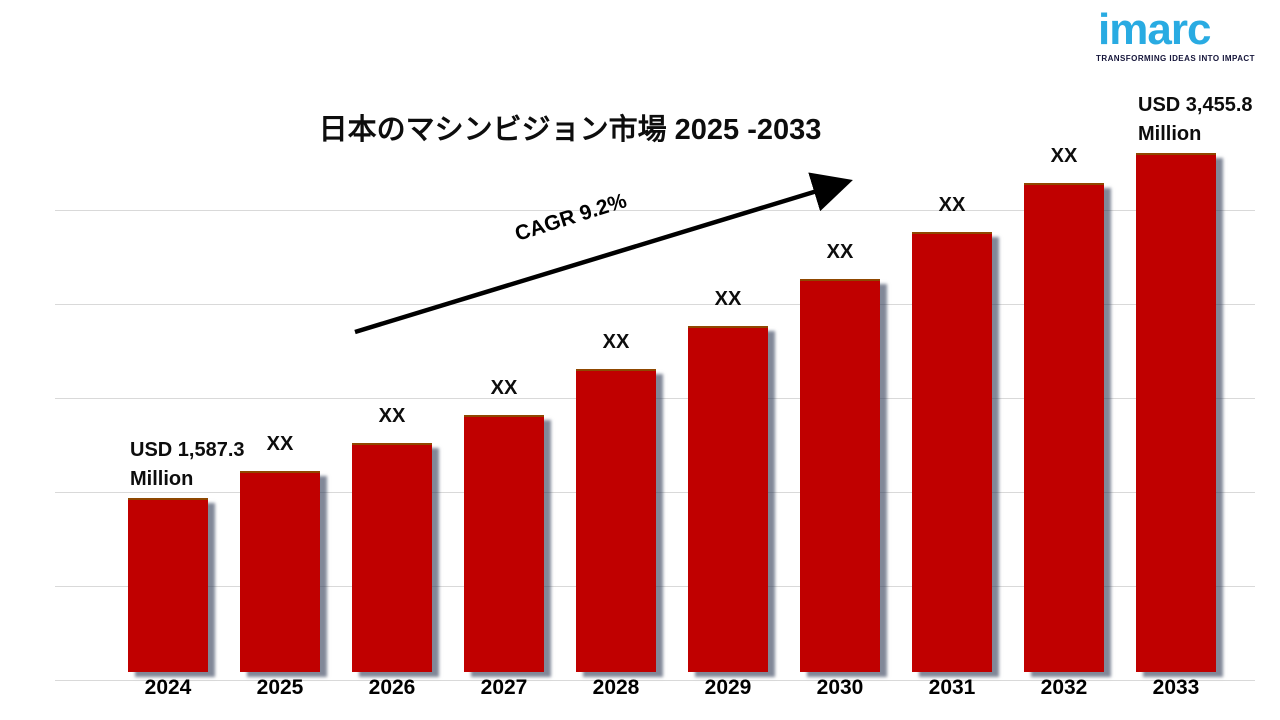  Describe the element at coordinates (280, 687) in the screenshot. I see `x-axis-label-2025: 2025` at that location.